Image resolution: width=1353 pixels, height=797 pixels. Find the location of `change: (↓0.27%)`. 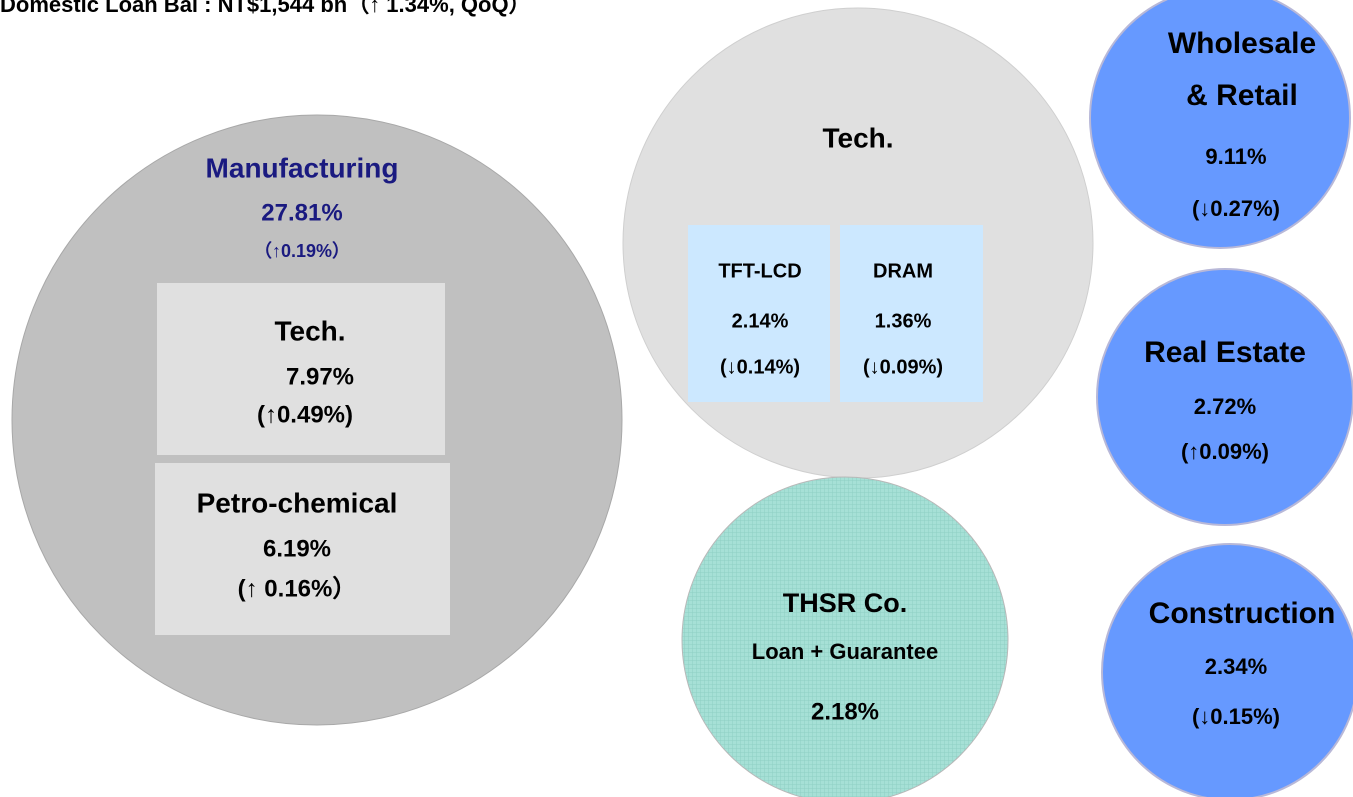

change: (↓0.27%) is located at coordinates (1236, 208).